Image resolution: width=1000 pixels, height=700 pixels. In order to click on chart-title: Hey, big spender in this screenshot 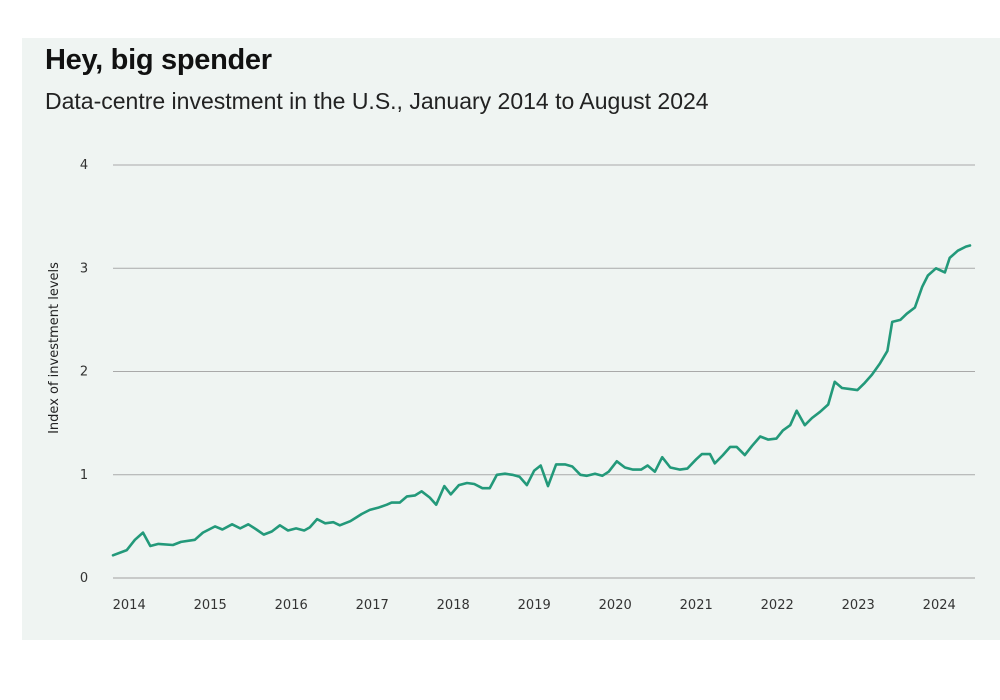, I will do `click(158, 60)`.